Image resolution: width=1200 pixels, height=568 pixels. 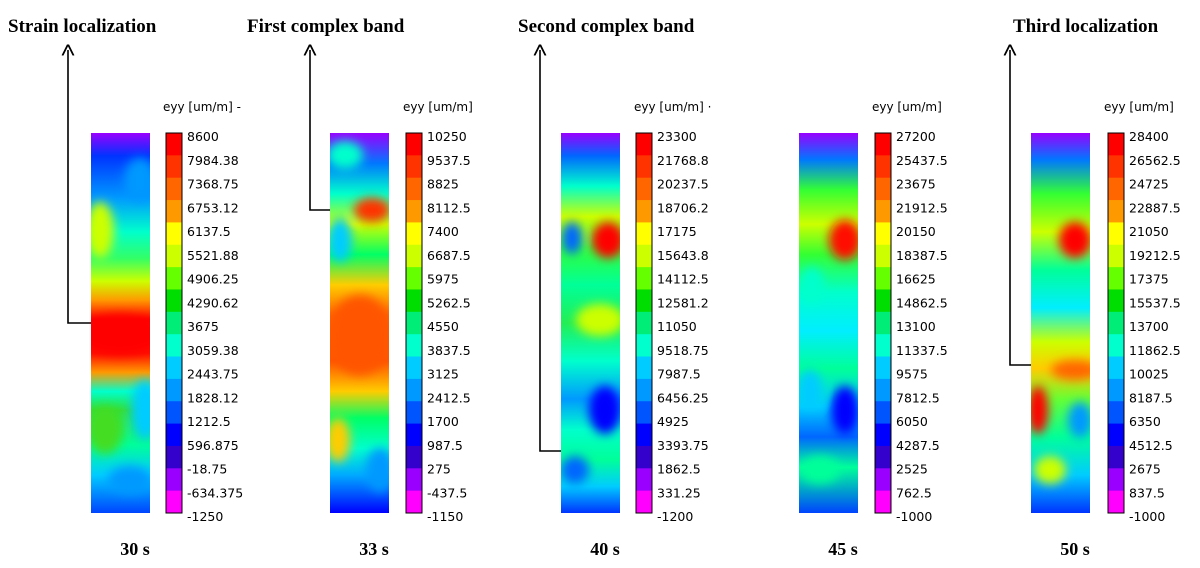 What do you see at coordinates (82, 26) in the screenshot?
I see `annotation-strain-localization: Strain localization` at bounding box center [82, 26].